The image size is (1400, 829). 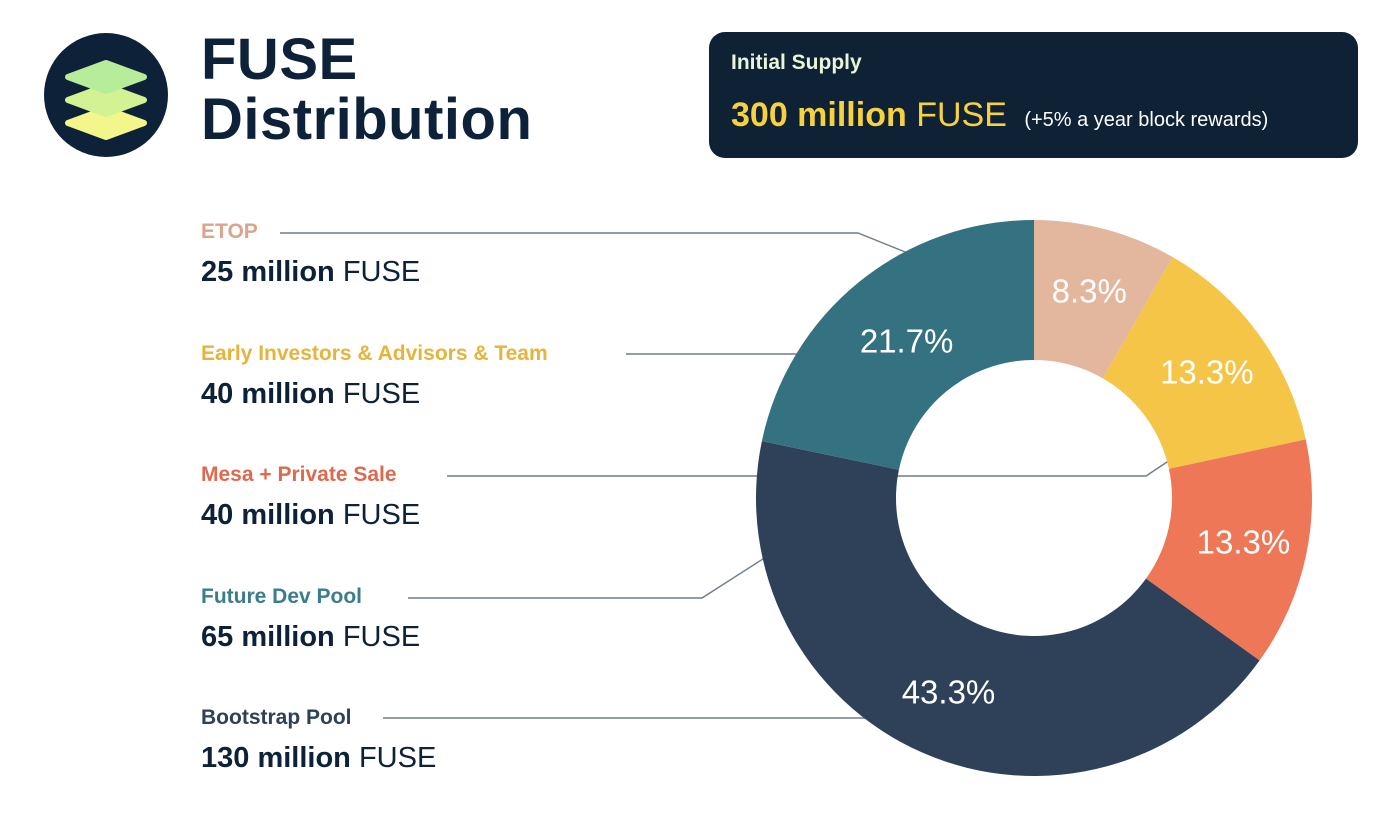 What do you see at coordinates (310, 619) in the screenshot?
I see `legend-item-future-dev-pool: Future Dev Pool 65 million FUSE` at bounding box center [310, 619].